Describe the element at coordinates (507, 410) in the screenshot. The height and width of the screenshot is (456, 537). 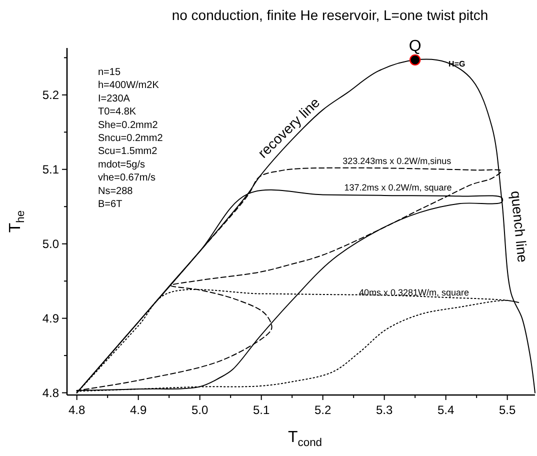
I see `x-tick-label: 5.5` at that location.